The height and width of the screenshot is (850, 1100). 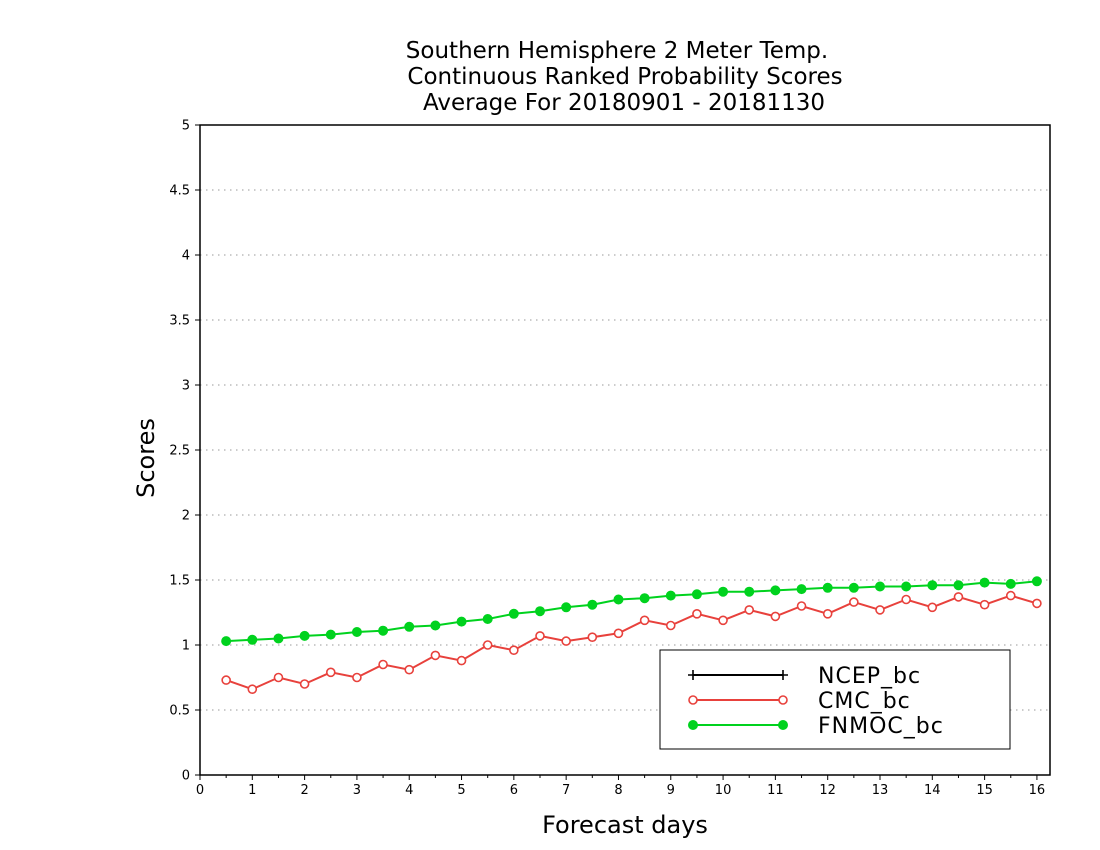 What do you see at coordinates (864, 701) in the screenshot?
I see `legend-label: CMC_bc` at bounding box center [864, 701].